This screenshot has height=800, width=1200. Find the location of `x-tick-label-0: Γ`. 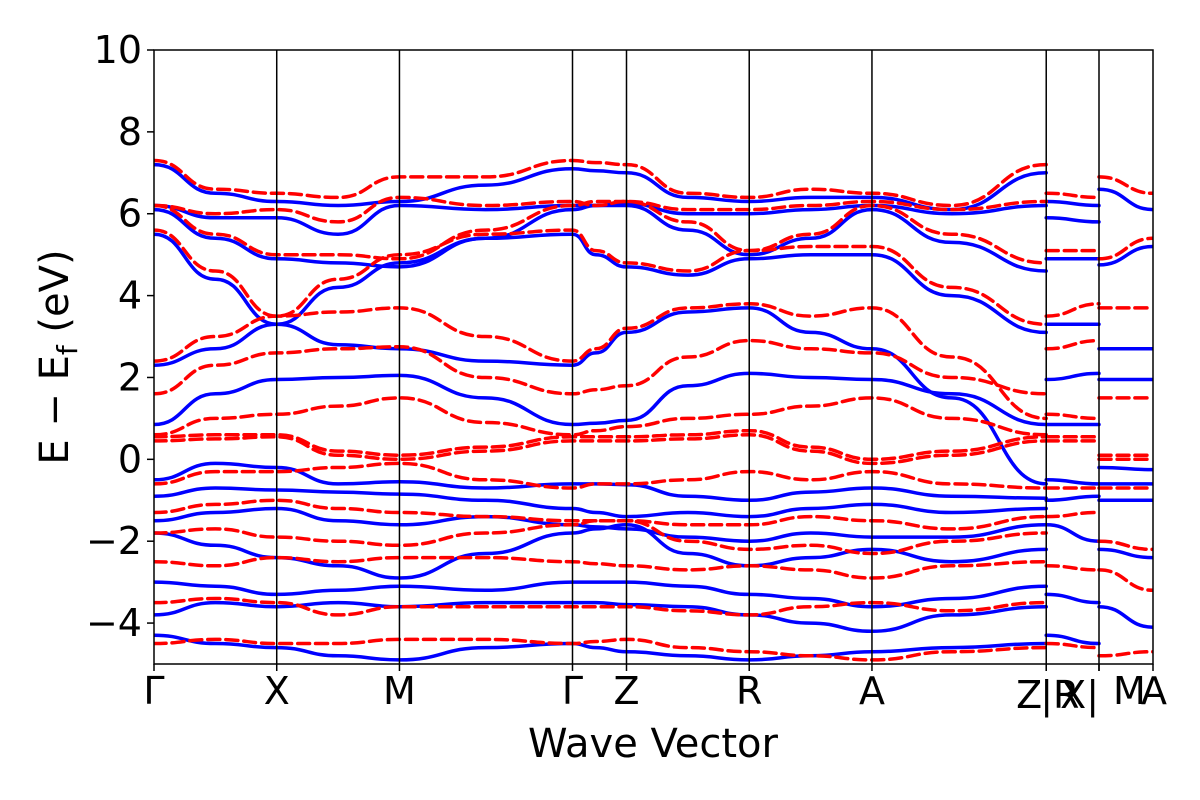

x-tick-label-0: Γ is located at coordinates (153, 691).